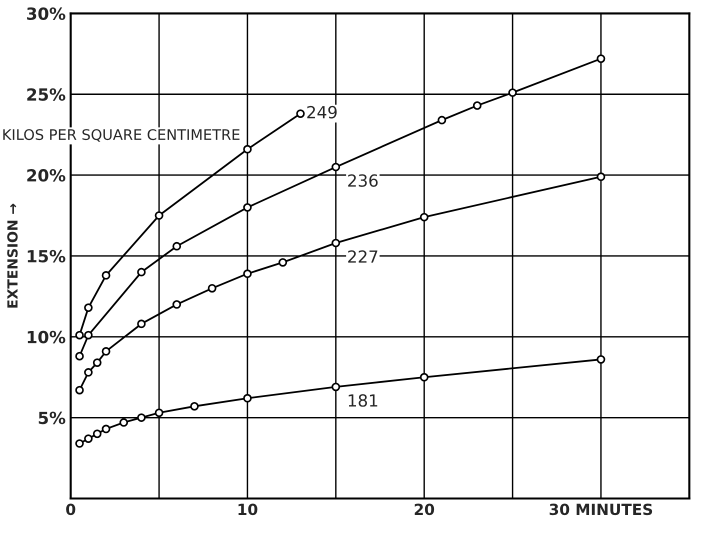 The height and width of the screenshot is (536, 707). Describe the element at coordinates (71, 510) in the screenshot. I see `x-tick-label: 0` at that location.